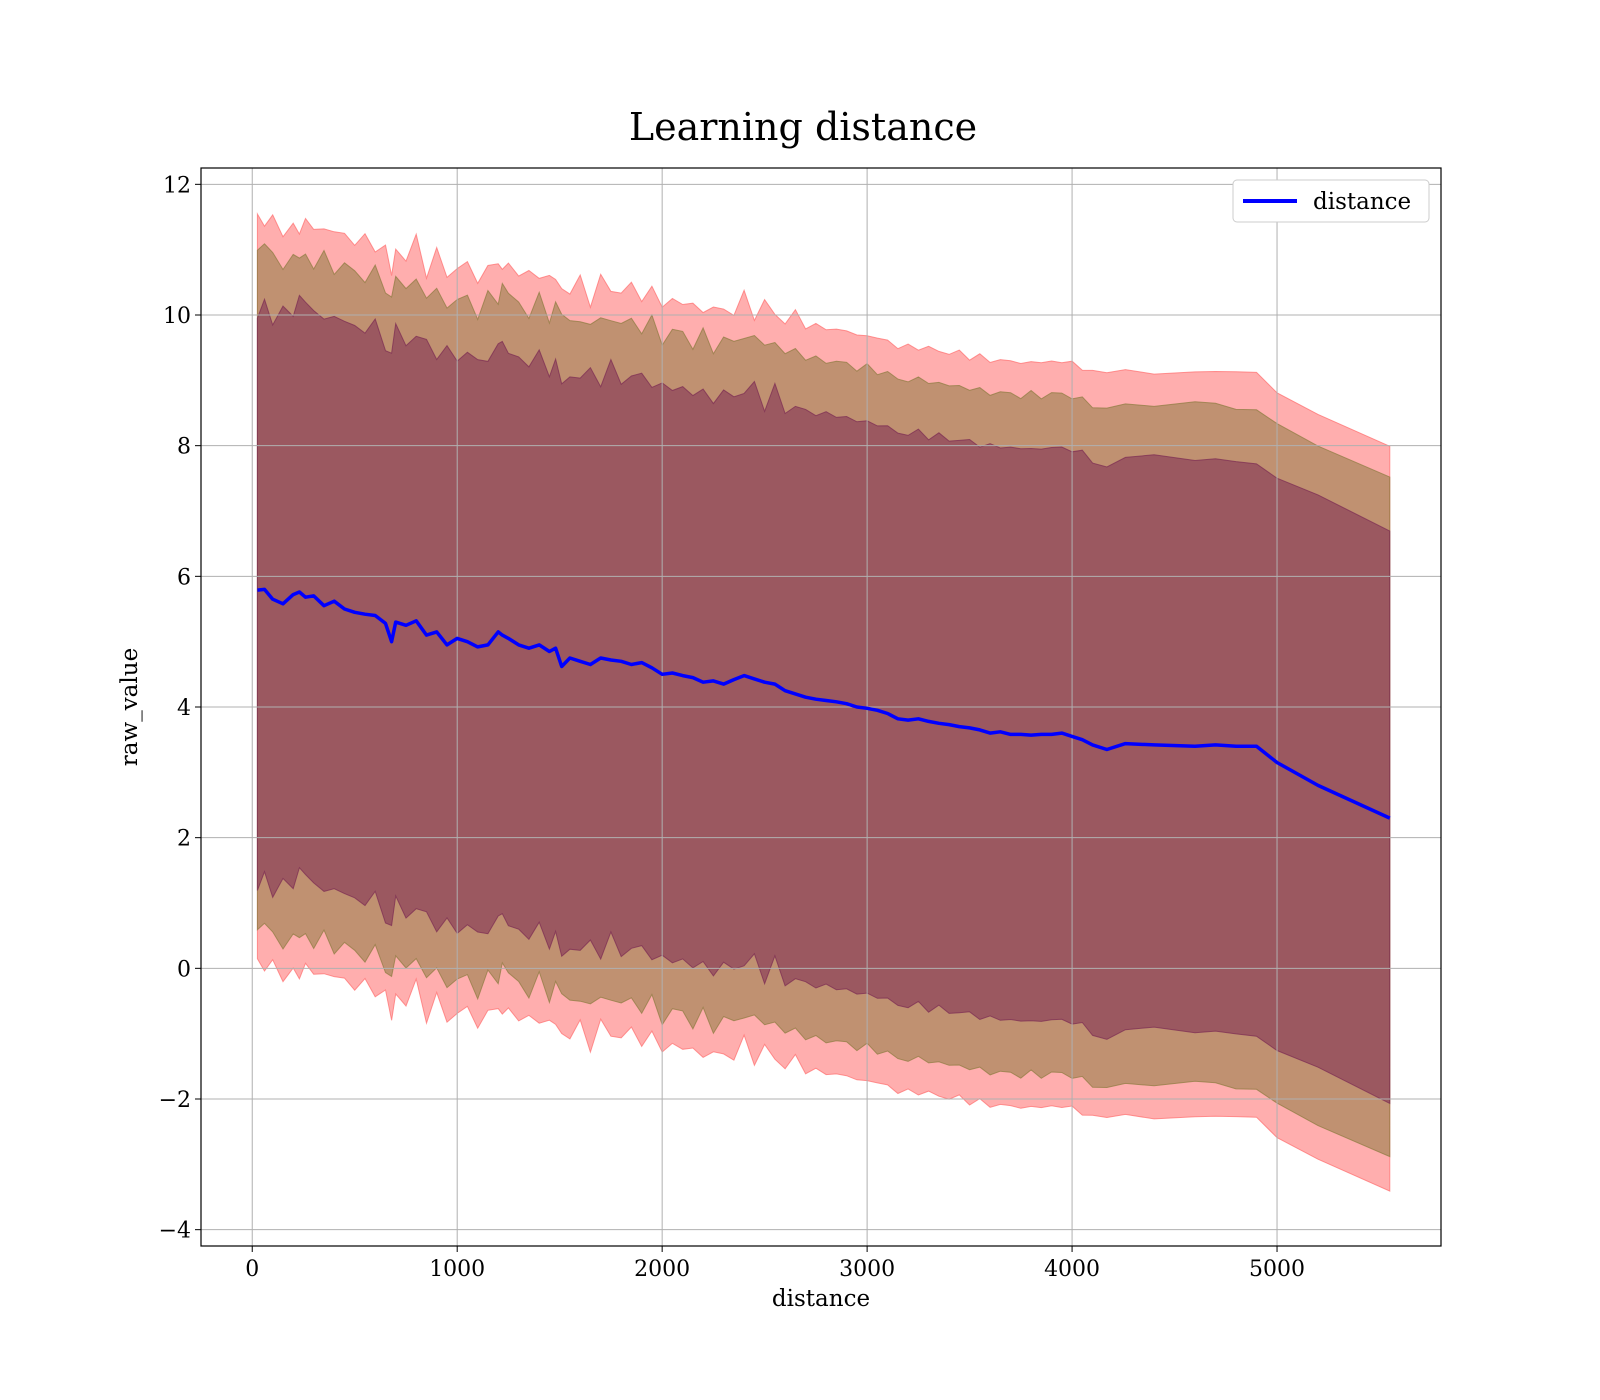 The height and width of the screenshot is (1400, 1600). Describe the element at coordinates (130, 707) in the screenshot. I see `y-axis-label: raw_value` at that location.